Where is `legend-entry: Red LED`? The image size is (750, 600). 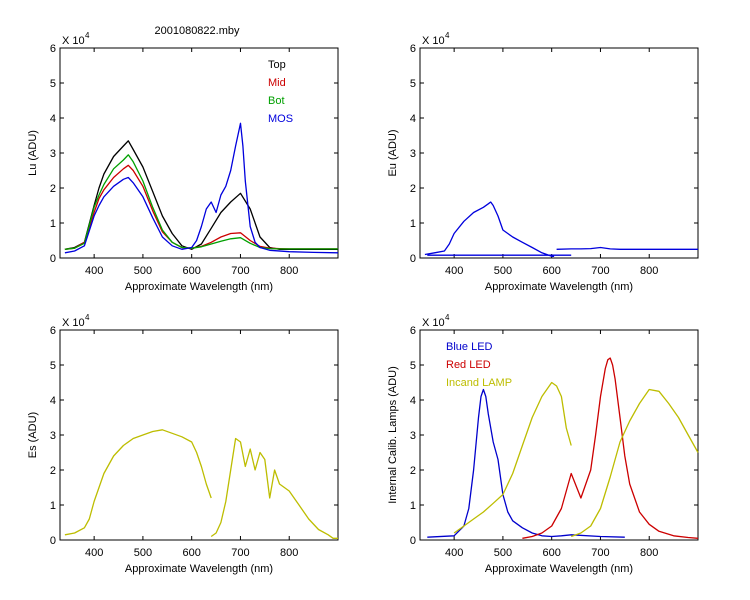 legend-entry: Red LED is located at coordinates (468, 365).